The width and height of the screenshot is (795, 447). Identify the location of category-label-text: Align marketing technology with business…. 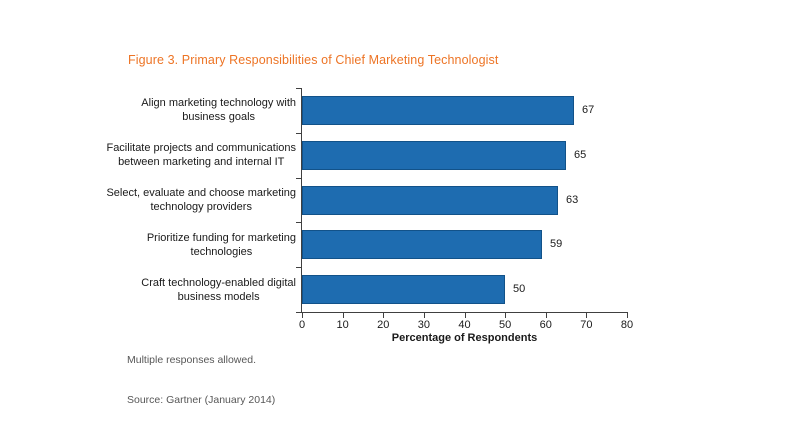
(218, 110).